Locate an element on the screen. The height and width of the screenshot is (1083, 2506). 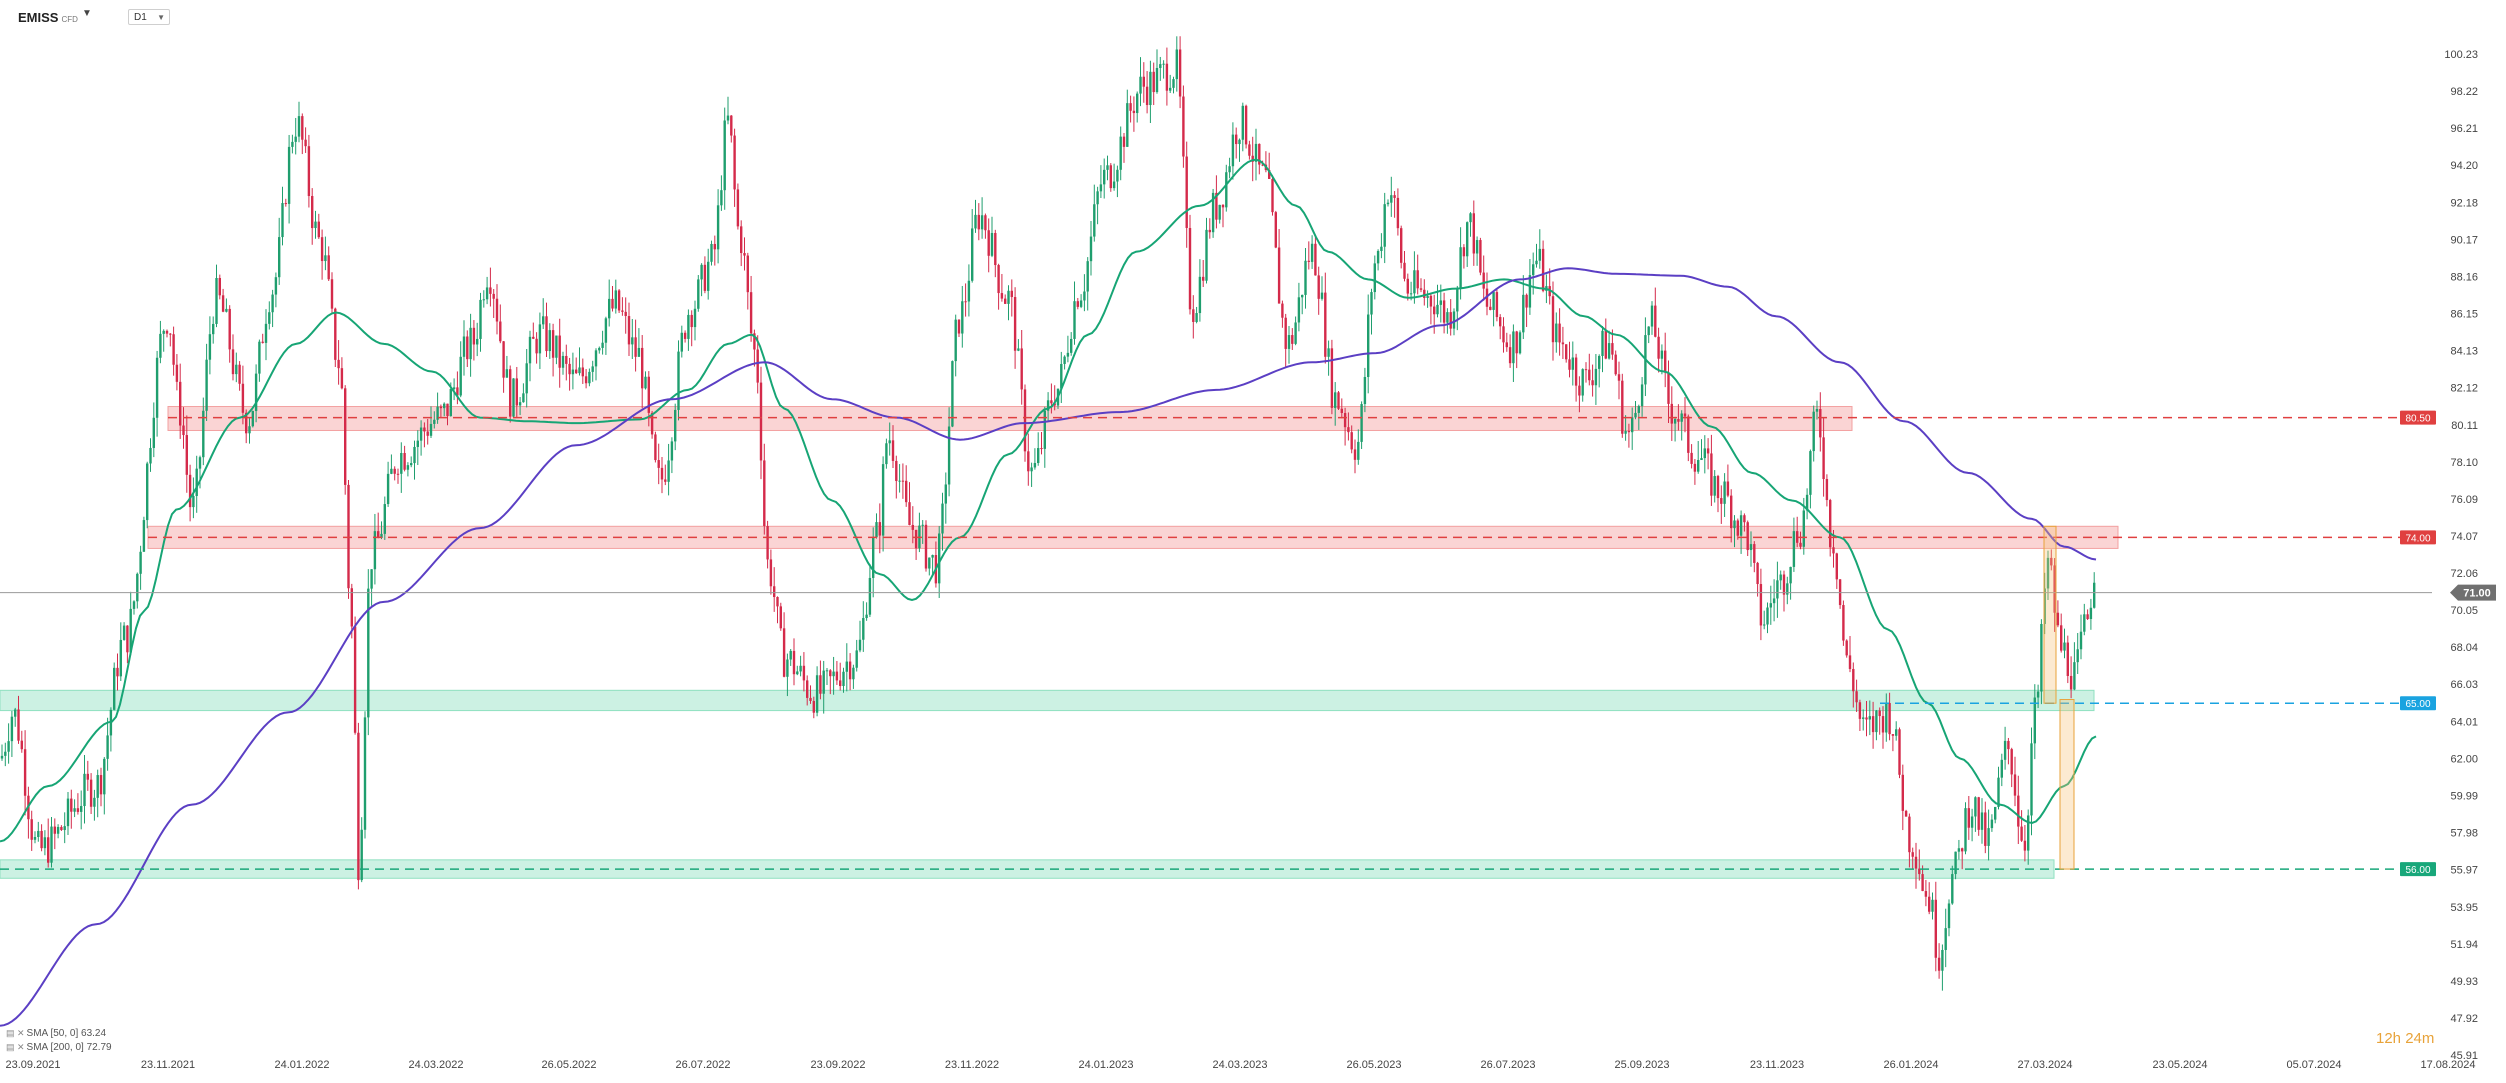
price-level-label: 80.50 is located at coordinates (2417, 419).